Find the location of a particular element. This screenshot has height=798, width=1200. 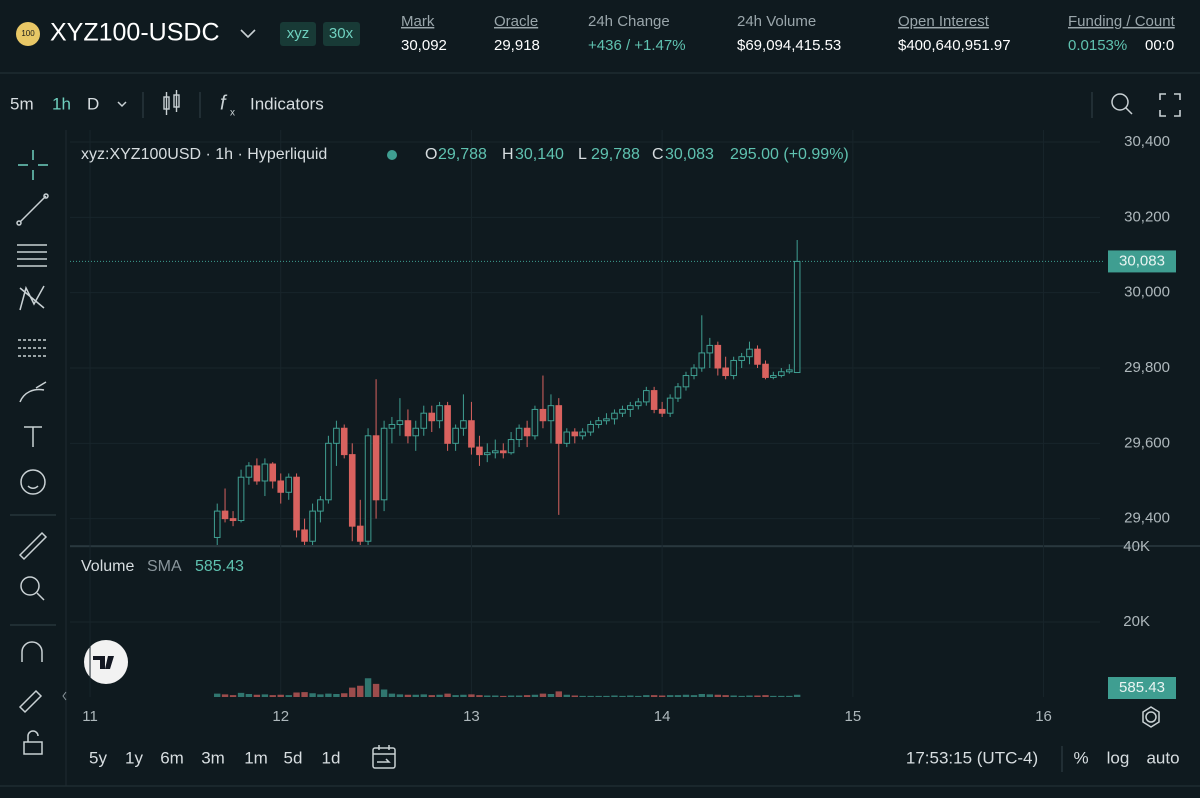

fx-icon: f is located at coordinates (224, 103).